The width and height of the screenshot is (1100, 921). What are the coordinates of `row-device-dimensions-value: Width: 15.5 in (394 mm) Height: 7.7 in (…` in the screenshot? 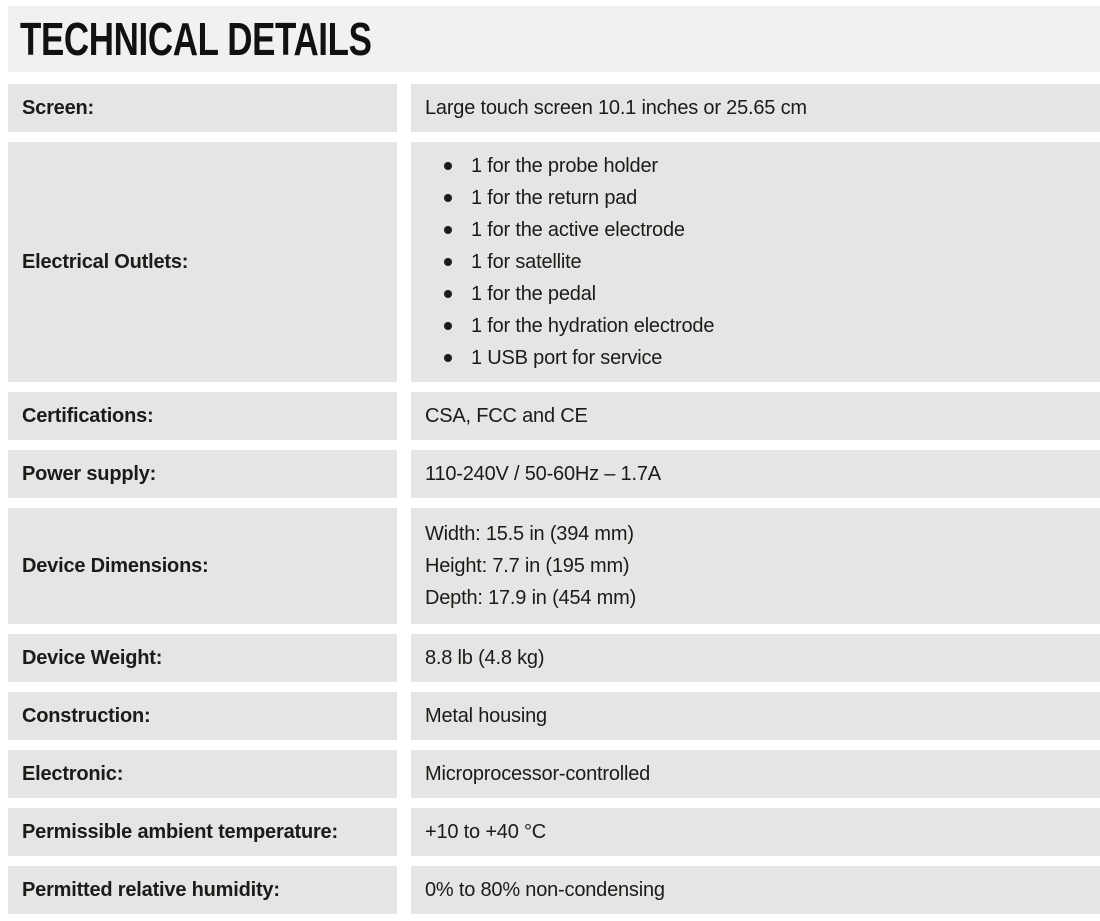 It's located at (755, 566).